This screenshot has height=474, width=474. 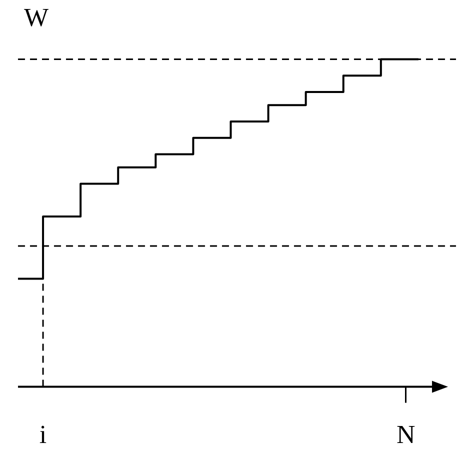 What do you see at coordinates (36, 17) in the screenshot?
I see `y-axis-title: W` at bounding box center [36, 17].